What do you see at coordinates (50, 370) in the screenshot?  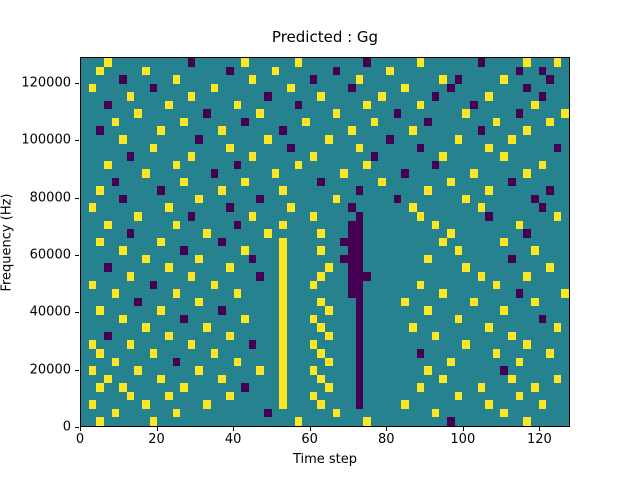 I see `y-tick-label: 20000` at bounding box center [50, 370].